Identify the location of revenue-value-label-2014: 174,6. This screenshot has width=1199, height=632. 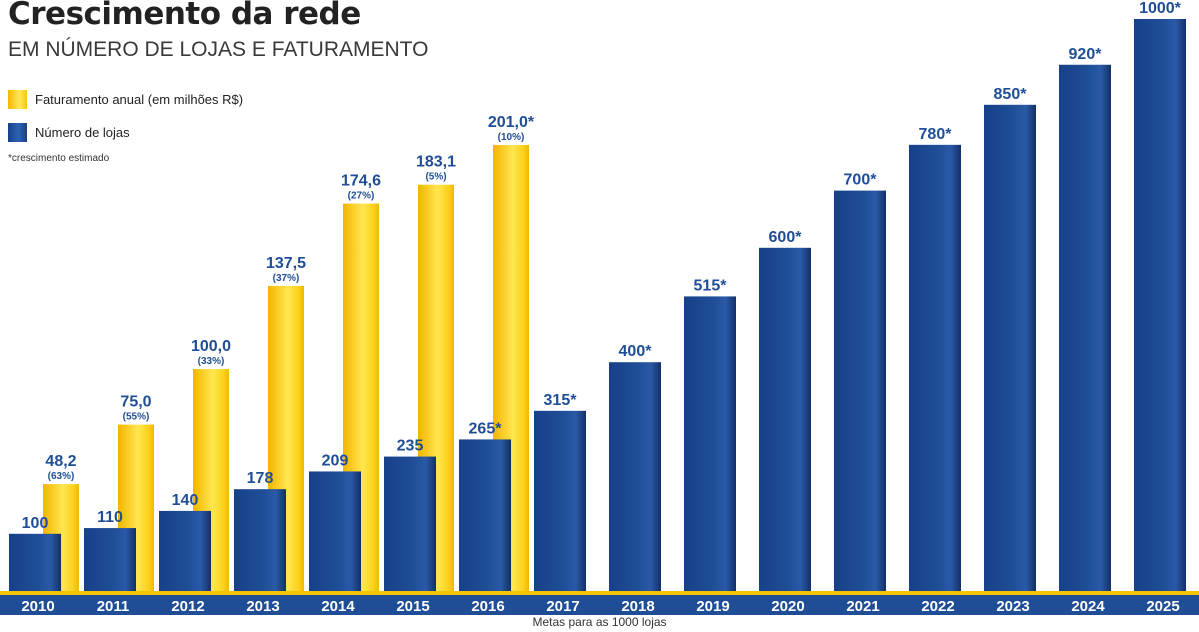
(361, 181).